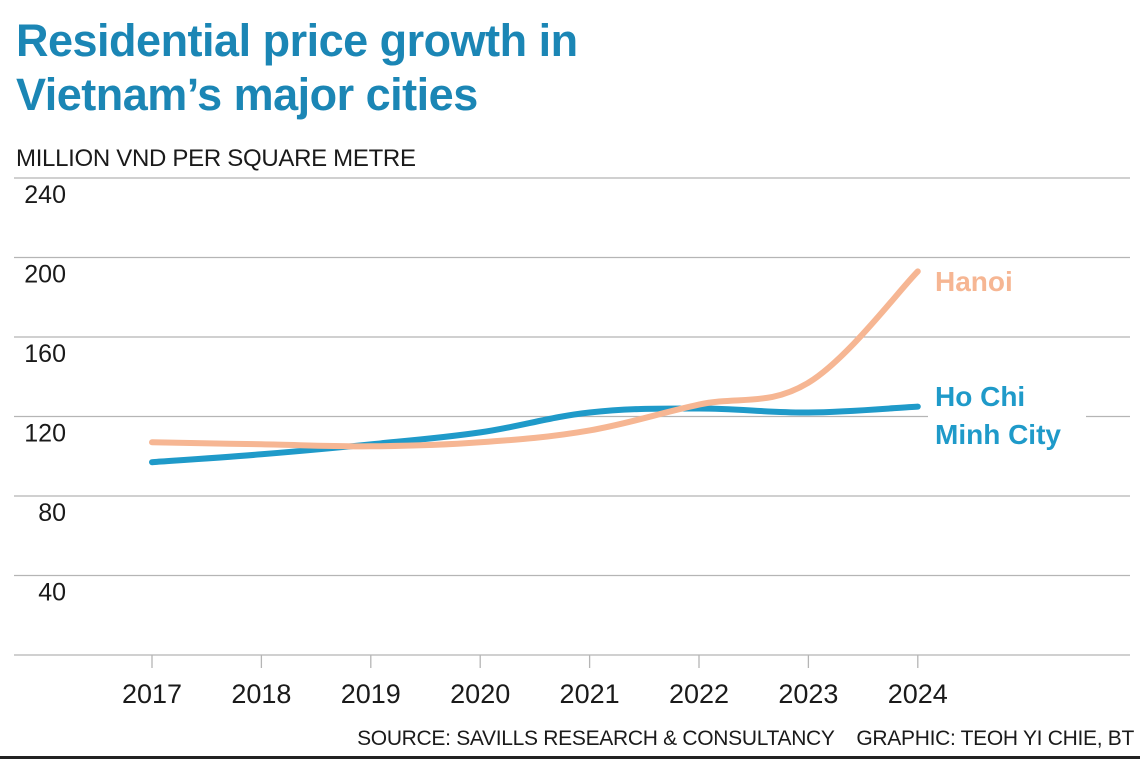  What do you see at coordinates (480, 694) in the screenshot?
I see `x-tick-label: 2020` at bounding box center [480, 694].